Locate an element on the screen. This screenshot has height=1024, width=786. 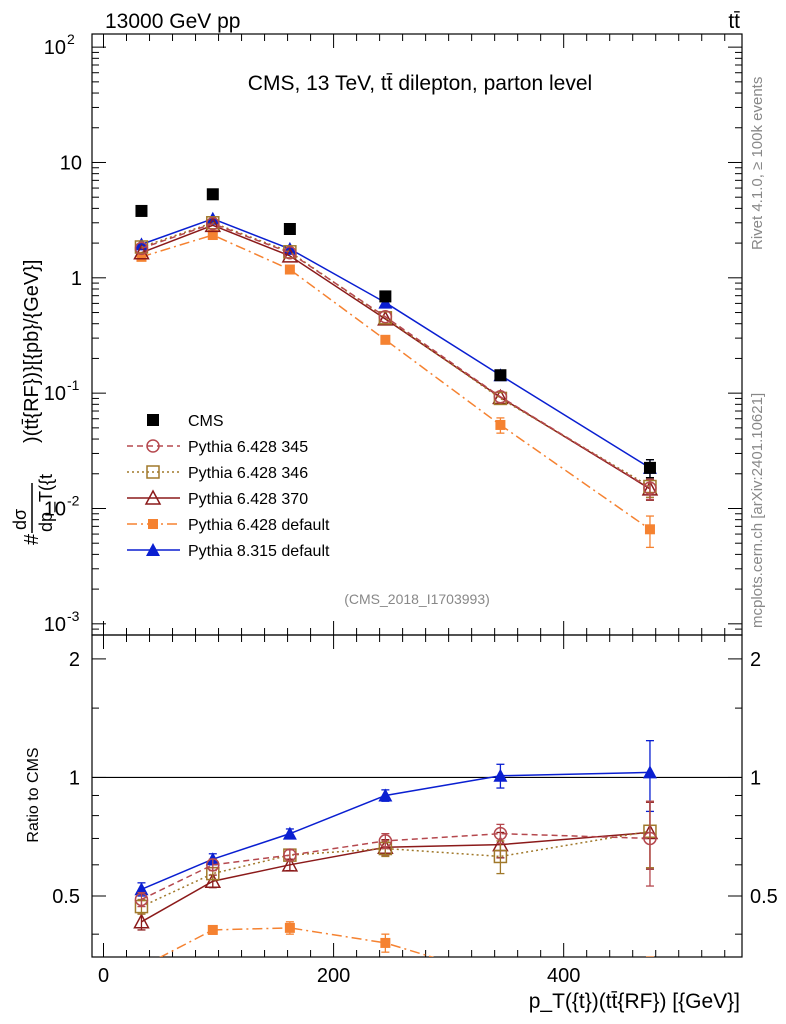
legend-entry: Pythia 6.428 370 is located at coordinates (217, 498).